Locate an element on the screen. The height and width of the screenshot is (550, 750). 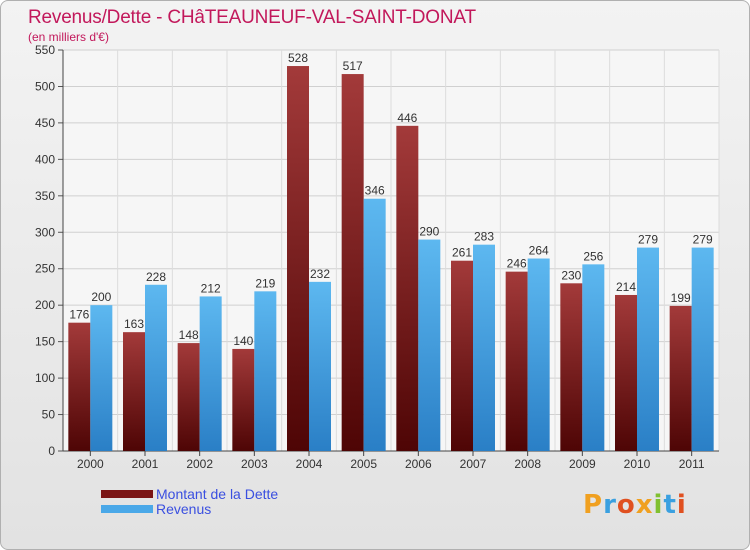
x-tick-label: 2002 is located at coordinates (199, 464).